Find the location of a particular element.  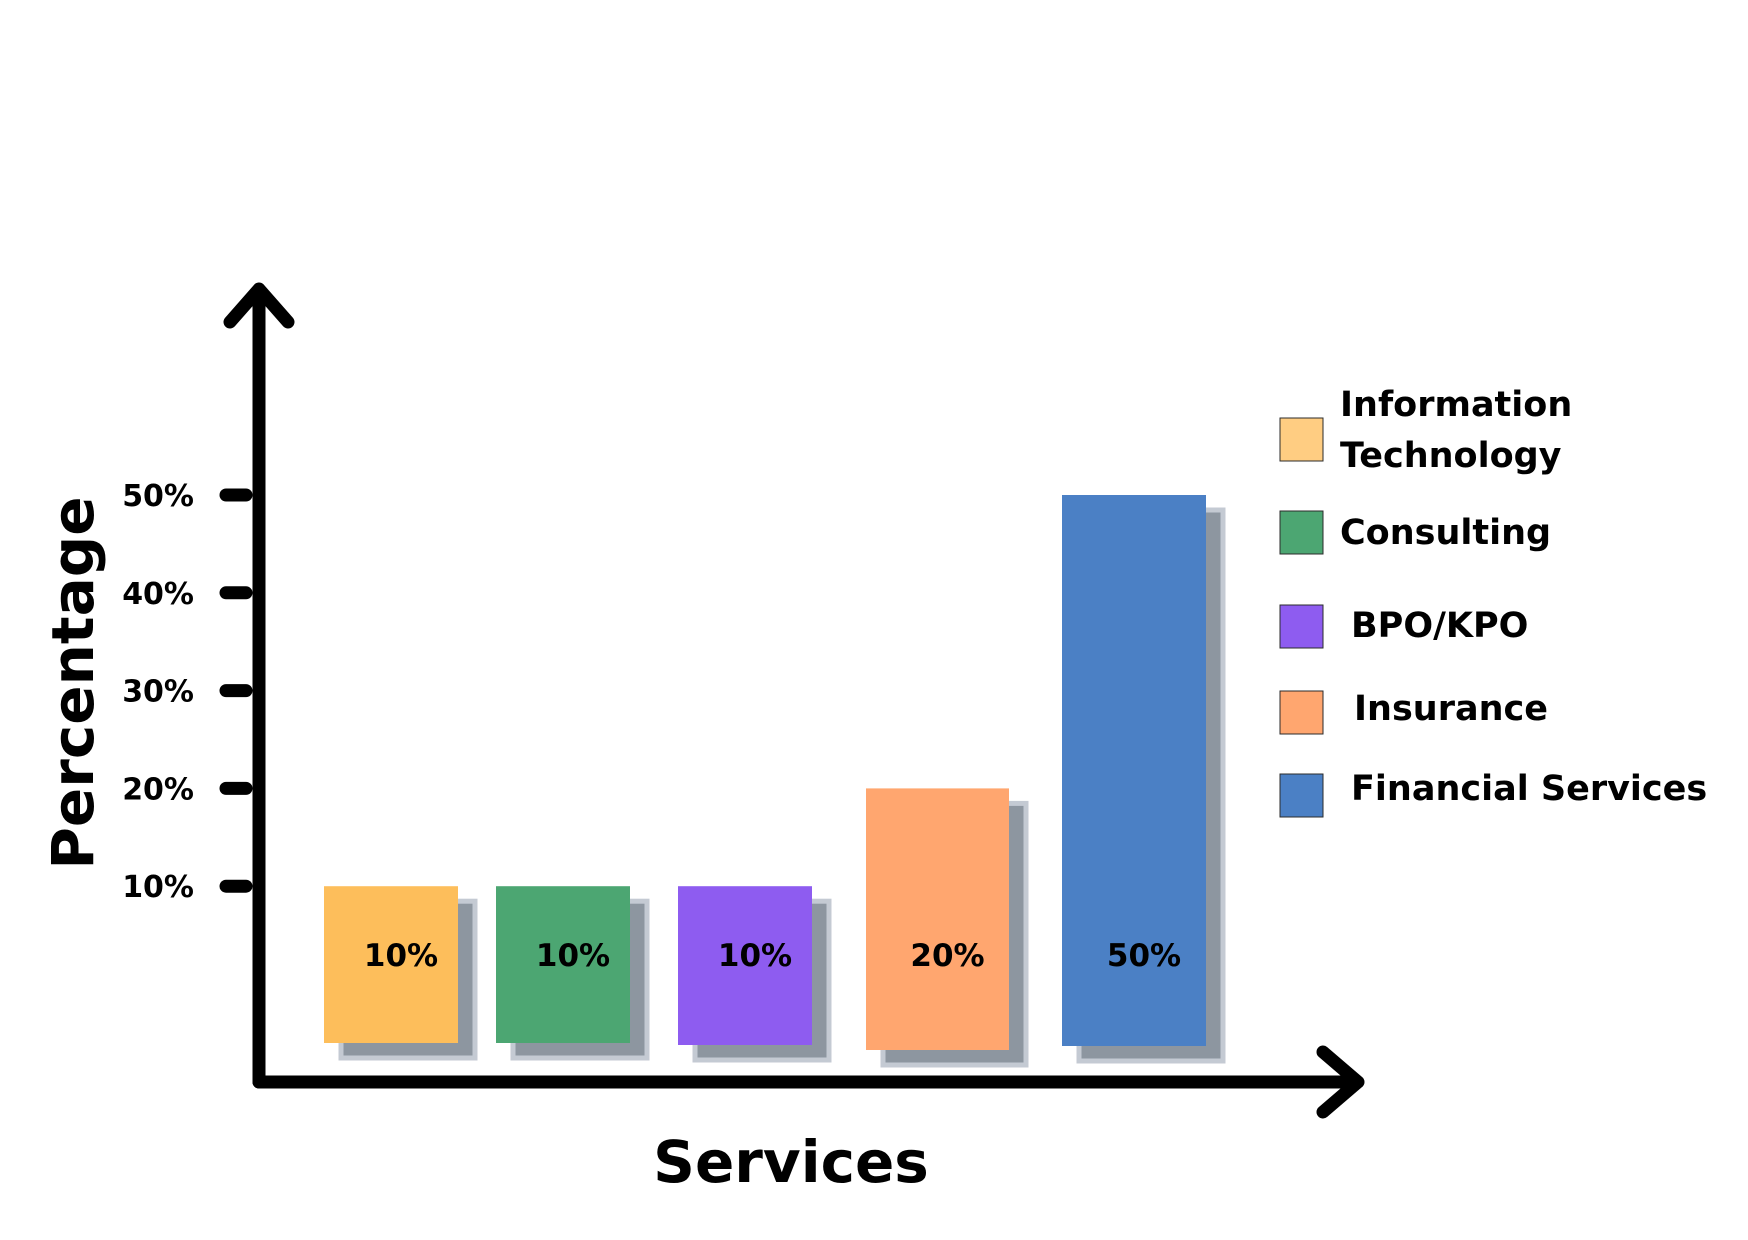

x-axis-title: Services is located at coordinates (791, 1162).